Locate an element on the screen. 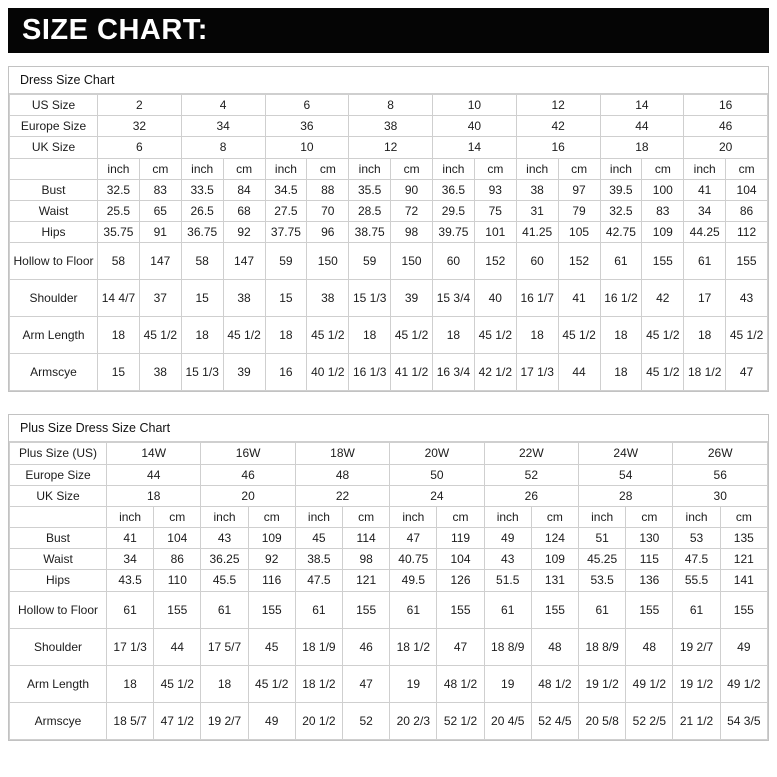 This screenshot has height=777, width=777. measurement-cell: 48 is located at coordinates (555, 646).